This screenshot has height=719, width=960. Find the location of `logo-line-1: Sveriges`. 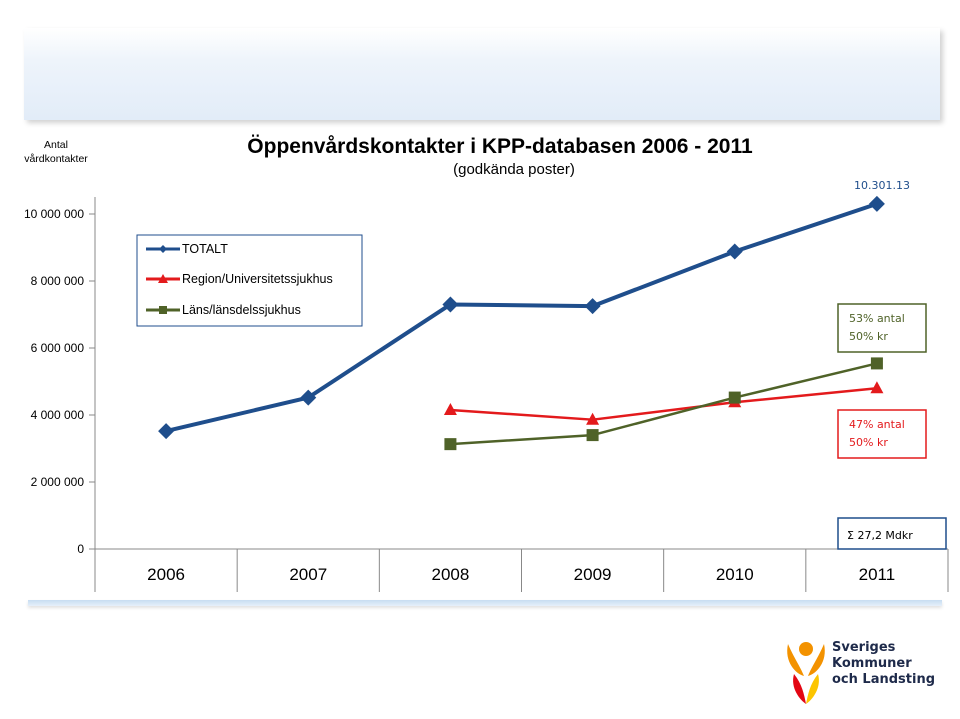

logo-line-1: Sveriges is located at coordinates (864, 647).